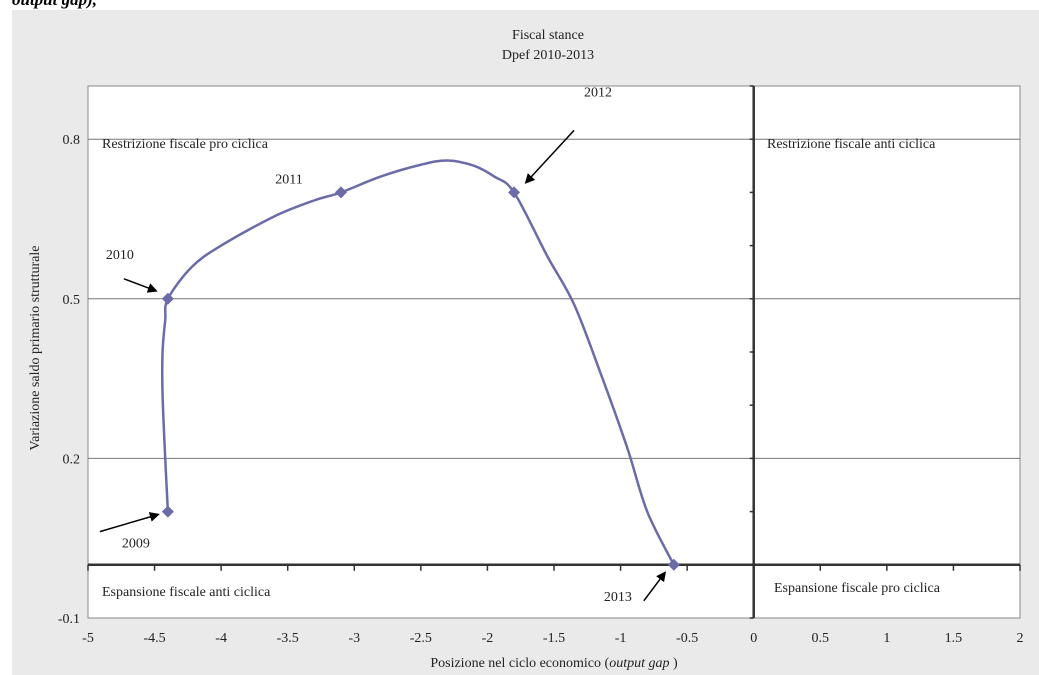  Describe the element at coordinates (639, 663) in the screenshot. I see `x-axis-label-italic: output gap` at that location.